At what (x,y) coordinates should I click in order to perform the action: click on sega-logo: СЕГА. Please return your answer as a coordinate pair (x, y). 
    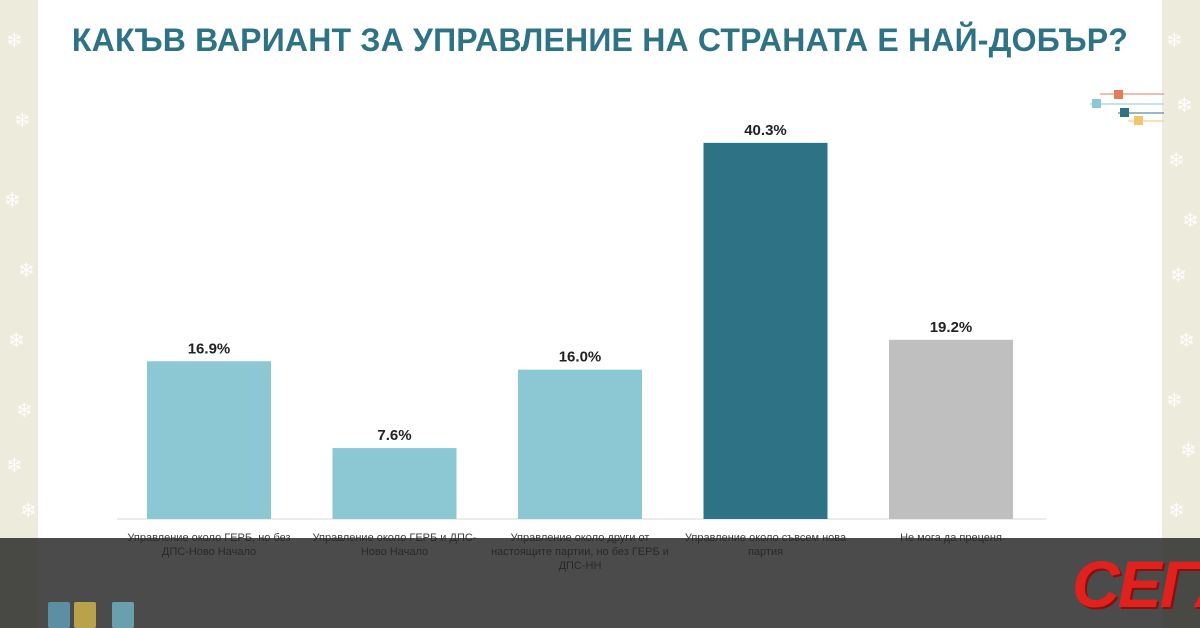
    Looking at the image, I should click on (1136, 584).